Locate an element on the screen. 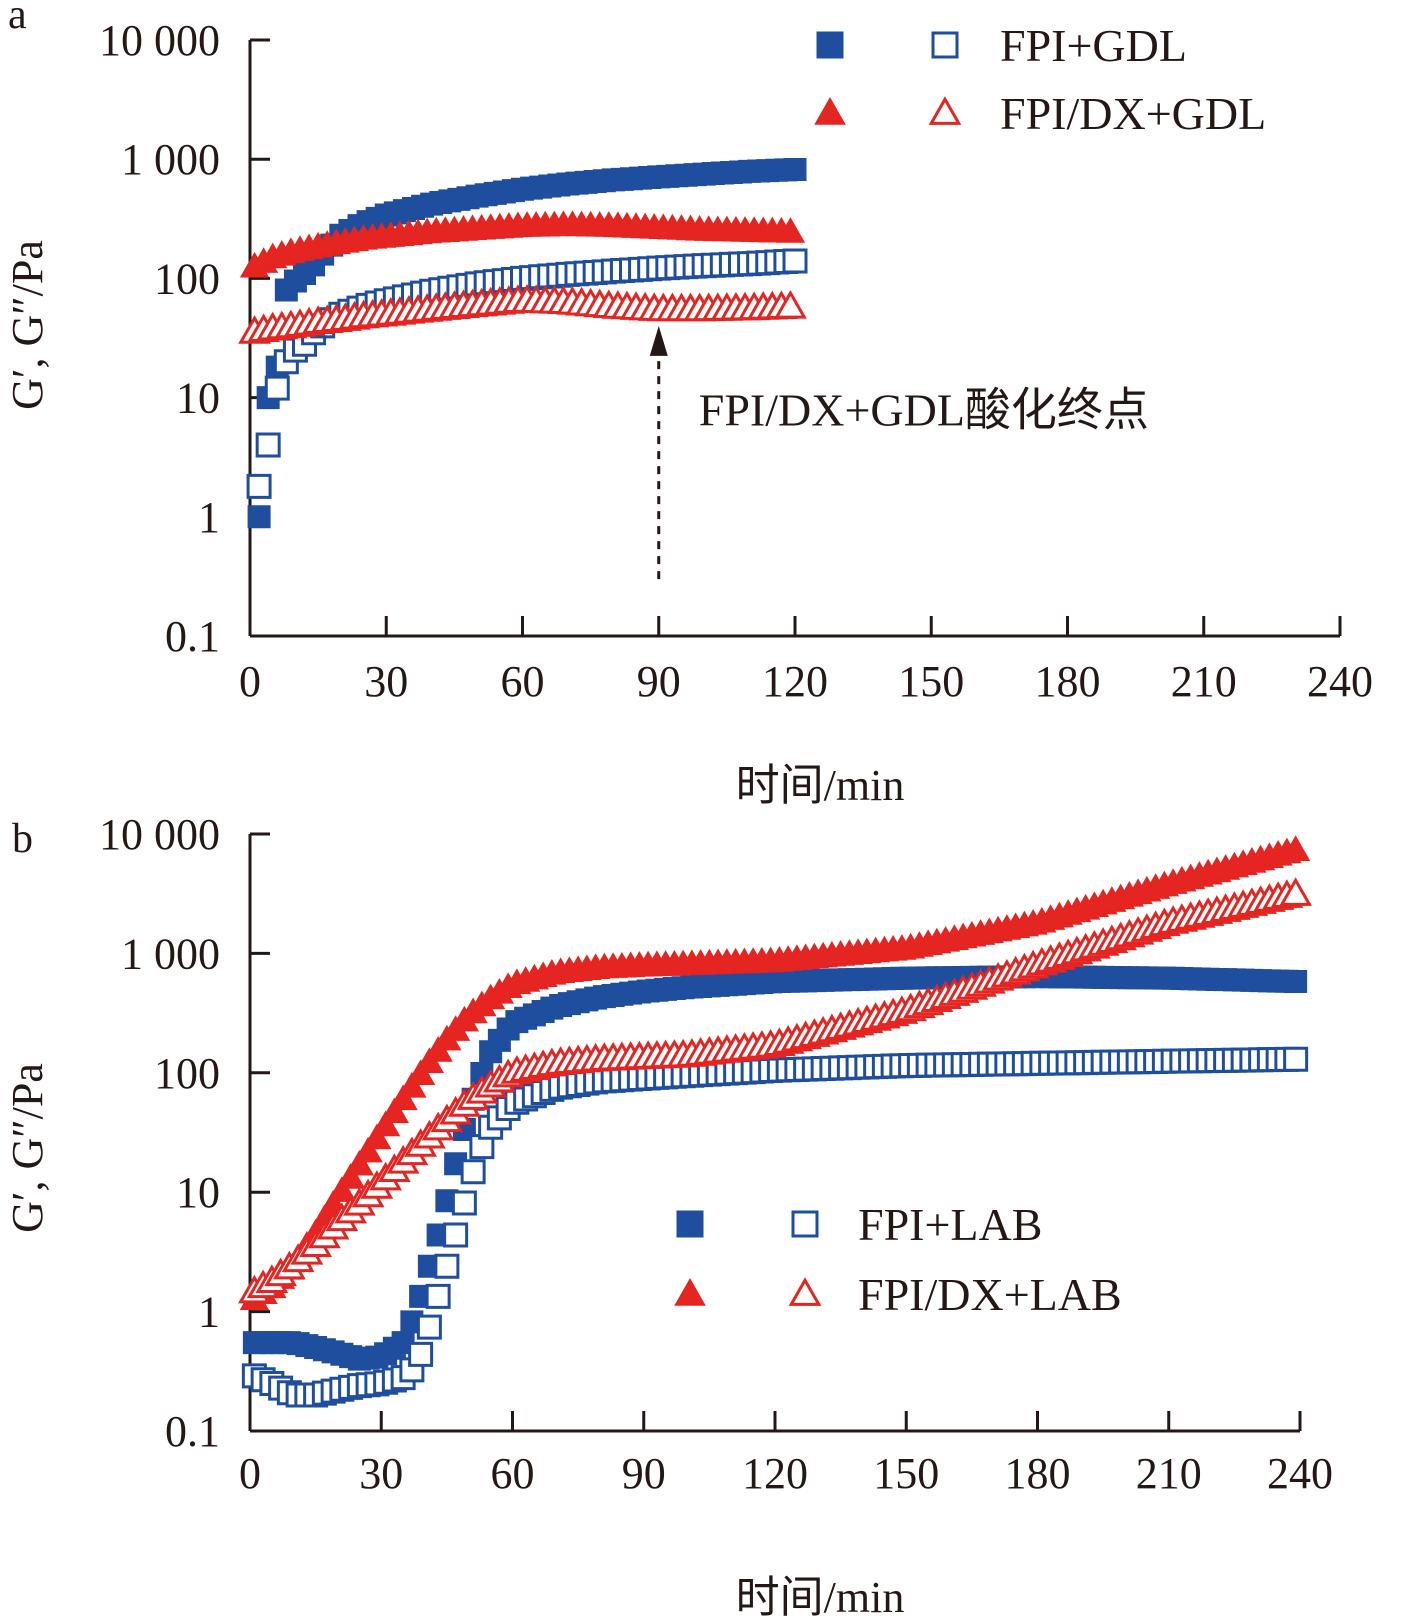 The height and width of the screenshot is (1621, 1427). series-FPI+GDL-G′ is located at coordinates (527, 343).